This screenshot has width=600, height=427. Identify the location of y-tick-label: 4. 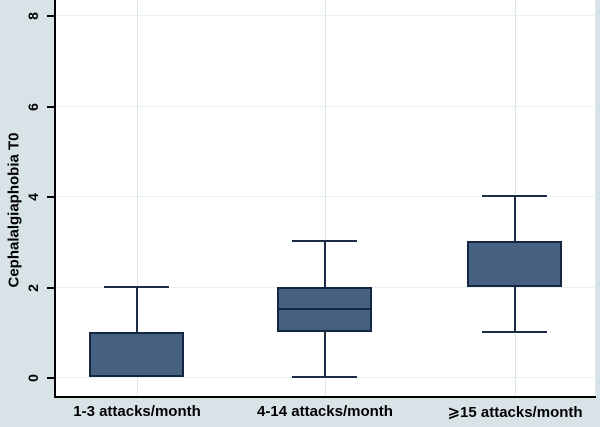
(33, 197).